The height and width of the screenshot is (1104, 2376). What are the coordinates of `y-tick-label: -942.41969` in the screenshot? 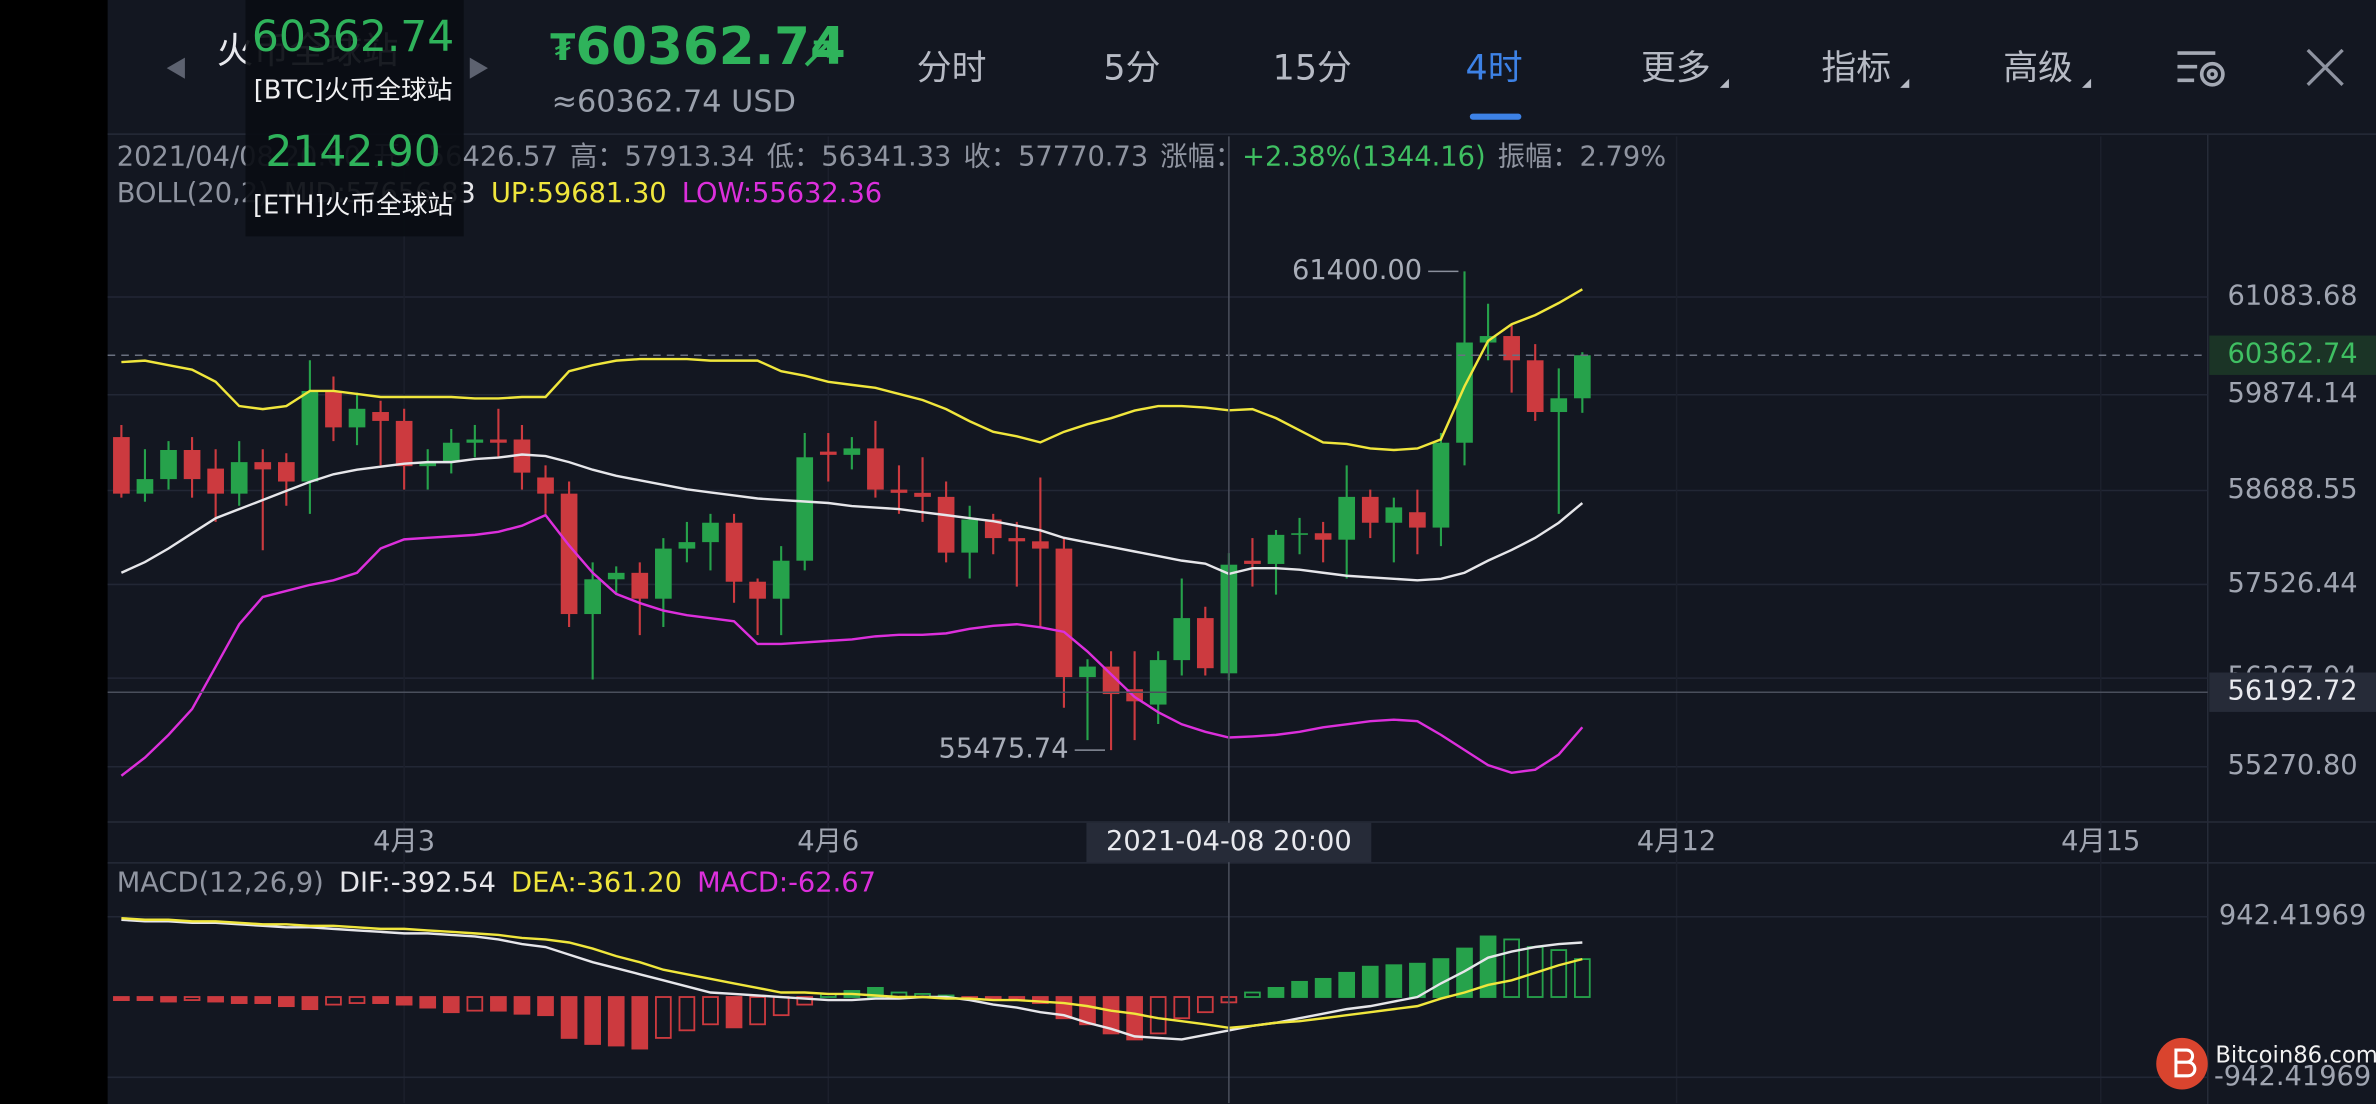 It's located at (2292, 1076).